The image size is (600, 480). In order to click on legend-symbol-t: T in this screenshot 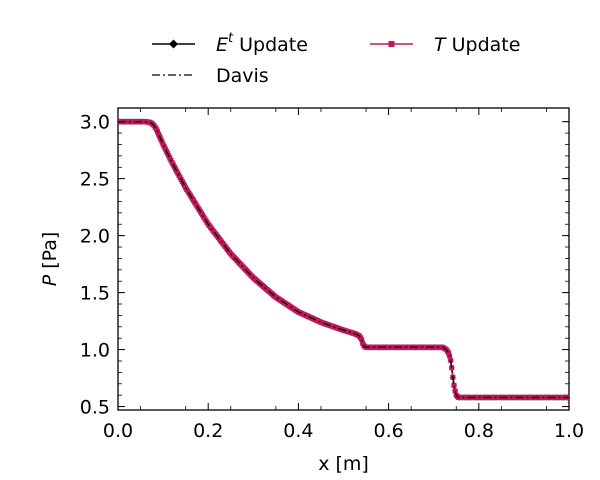, I will do `click(440, 45)`.